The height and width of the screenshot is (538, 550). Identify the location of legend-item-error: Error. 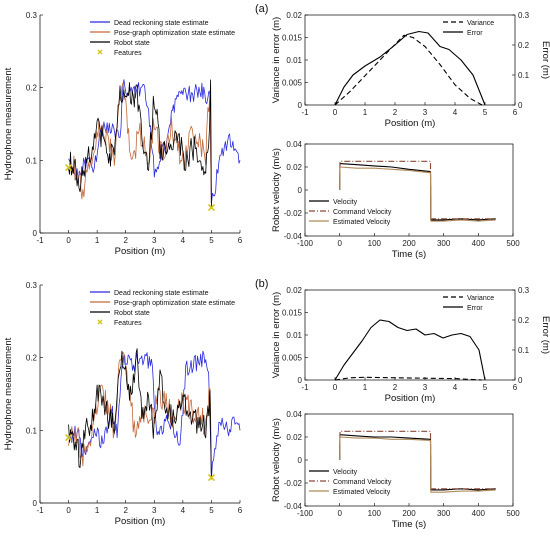
(463, 33).